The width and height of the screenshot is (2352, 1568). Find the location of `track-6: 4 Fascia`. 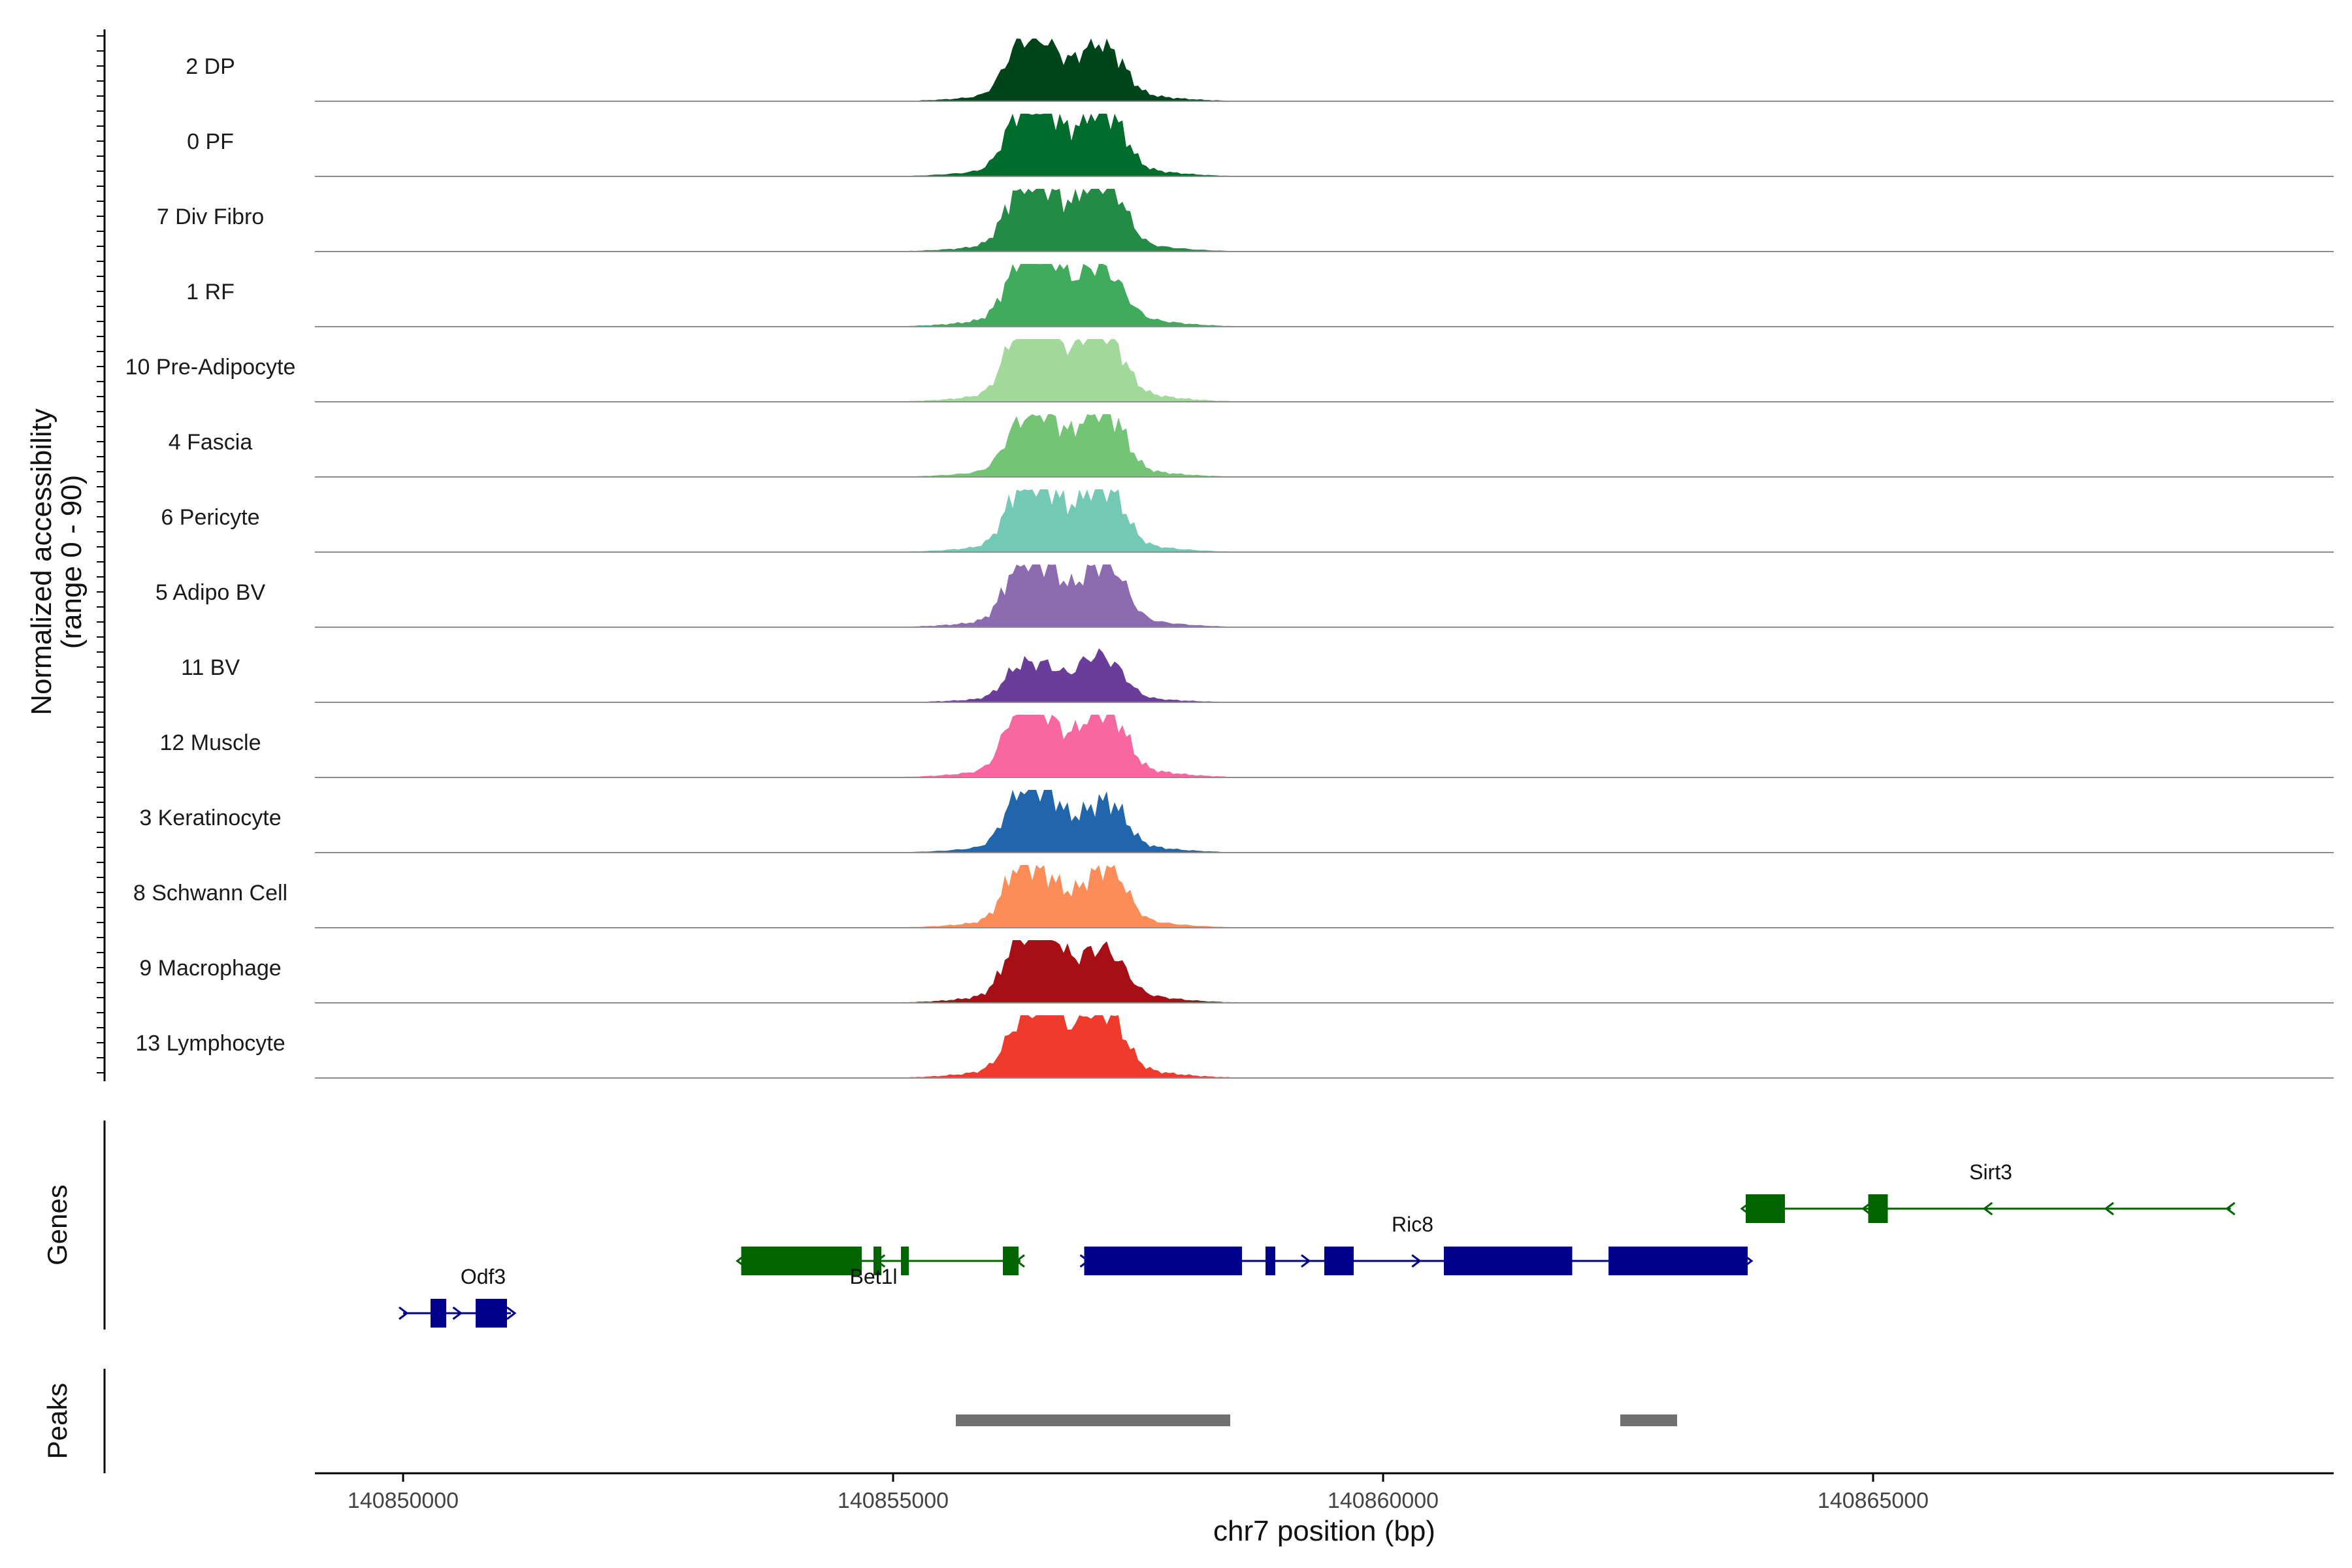

track-6: 4 Fascia is located at coordinates (1251, 446).